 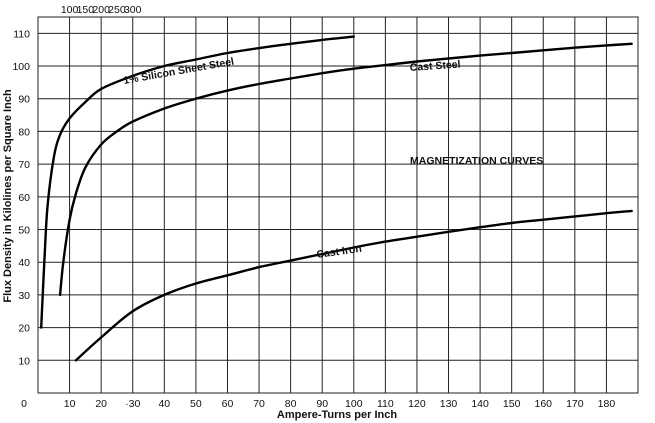 I want to click on series-label-cast-steel: Cast Steel, so click(x=435, y=66).